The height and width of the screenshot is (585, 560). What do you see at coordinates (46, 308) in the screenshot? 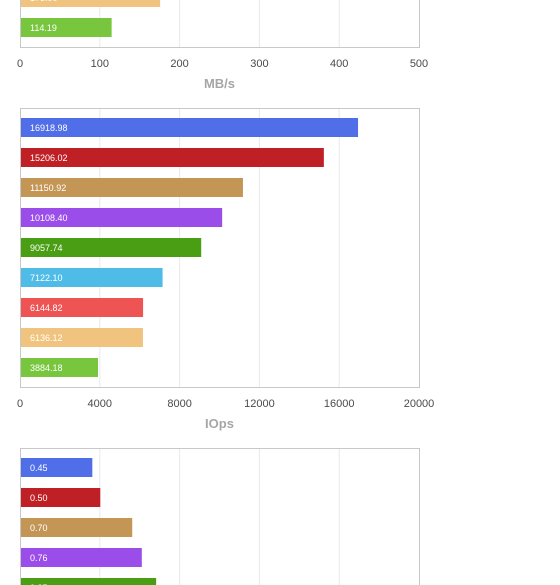
I see `bar-value-label: 6144.82` at bounding box center [46, 308].